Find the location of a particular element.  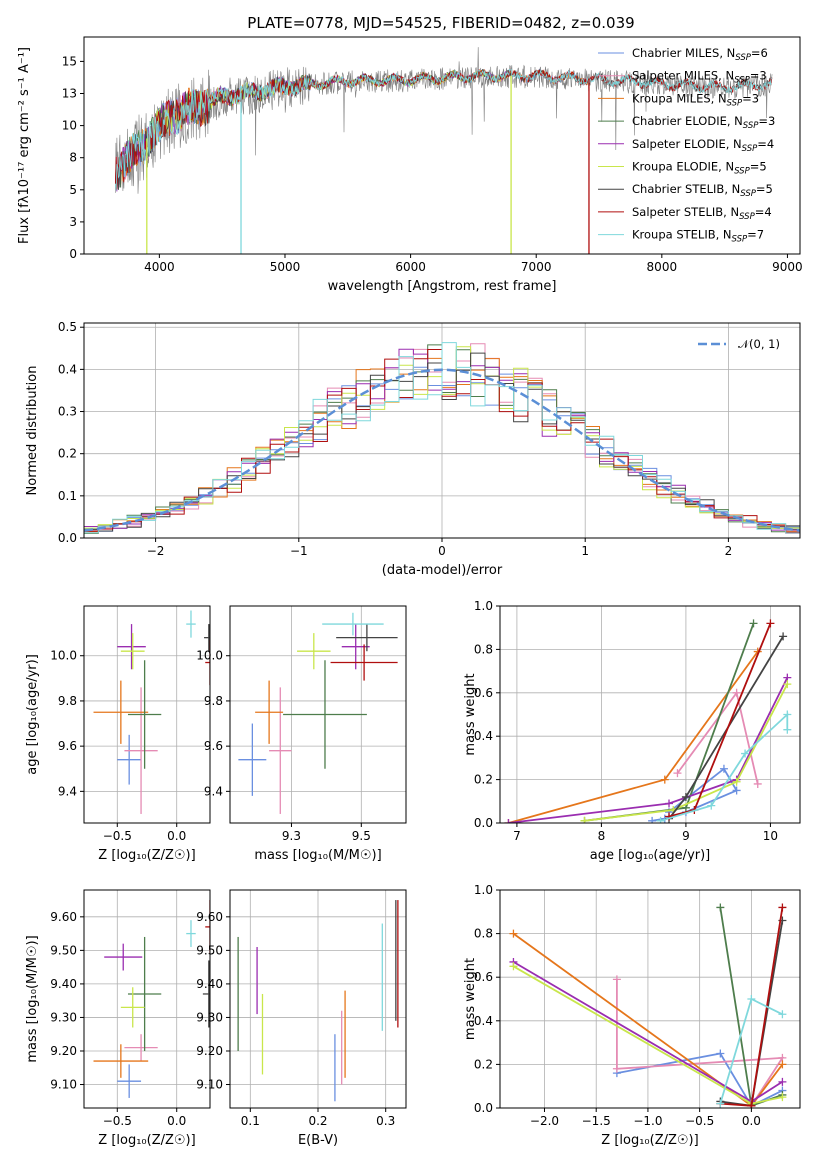

x-tick-label: −2 is located at coordinates (156, 551).